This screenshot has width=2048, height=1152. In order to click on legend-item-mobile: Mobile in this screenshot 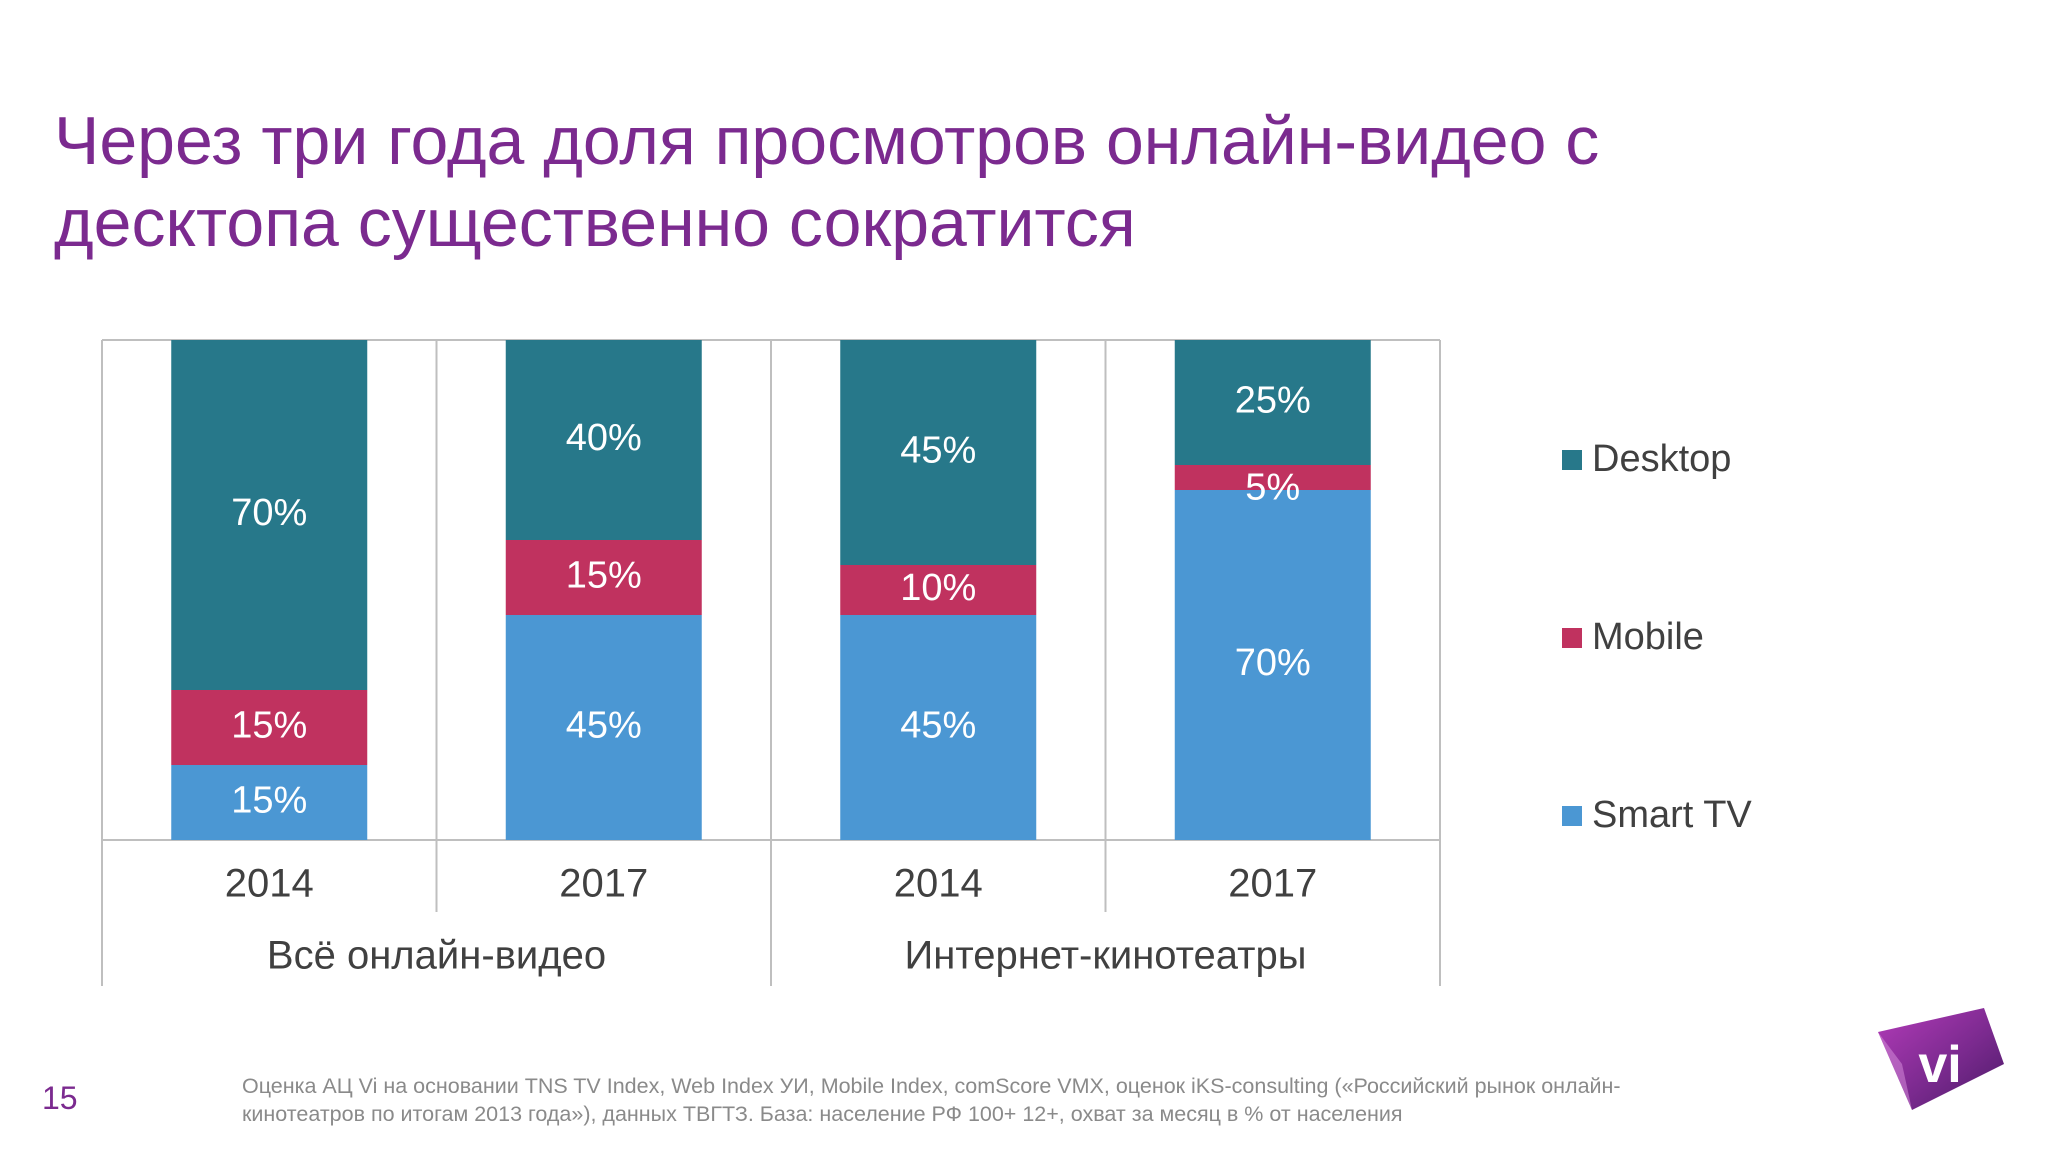, I will do `click(1633, 637)`.